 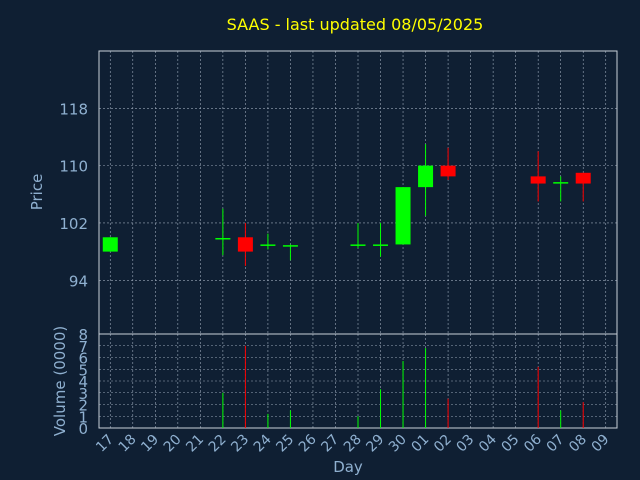 I want to click on x-tick-label: 02, so click(x=443, y=444).